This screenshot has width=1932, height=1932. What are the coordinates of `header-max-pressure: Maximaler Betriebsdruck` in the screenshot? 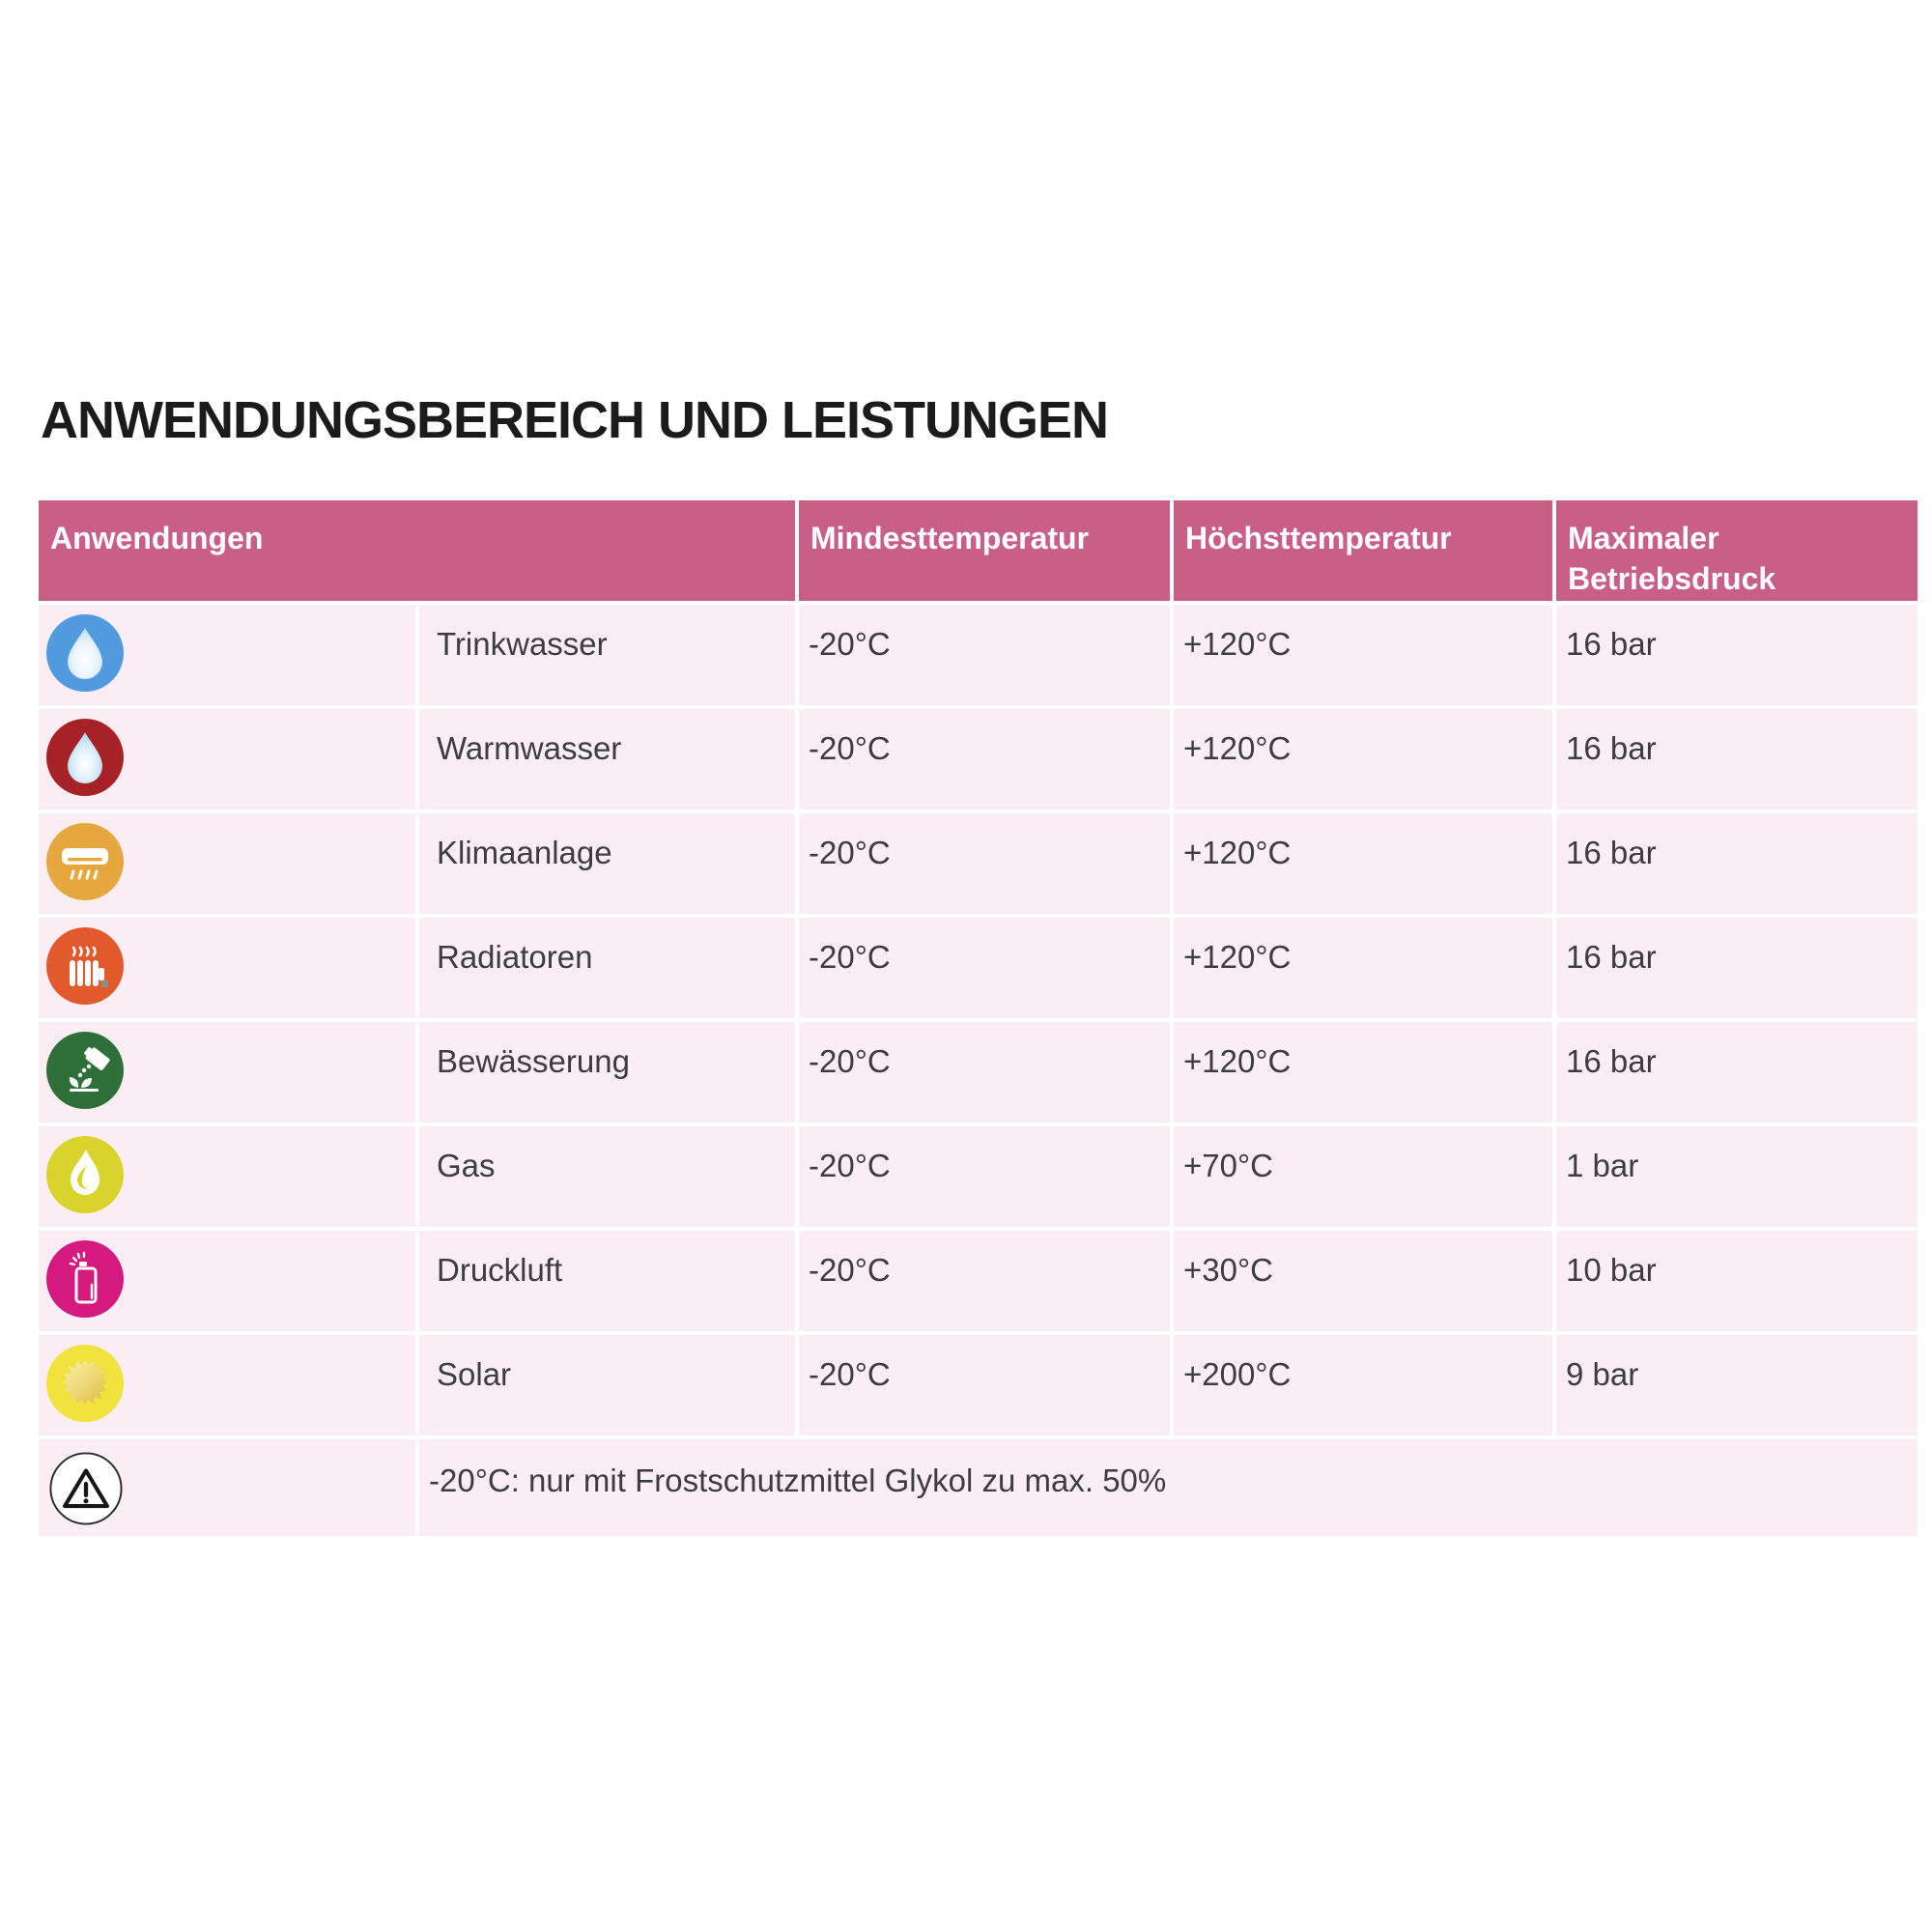 It's located at (1737, 550).